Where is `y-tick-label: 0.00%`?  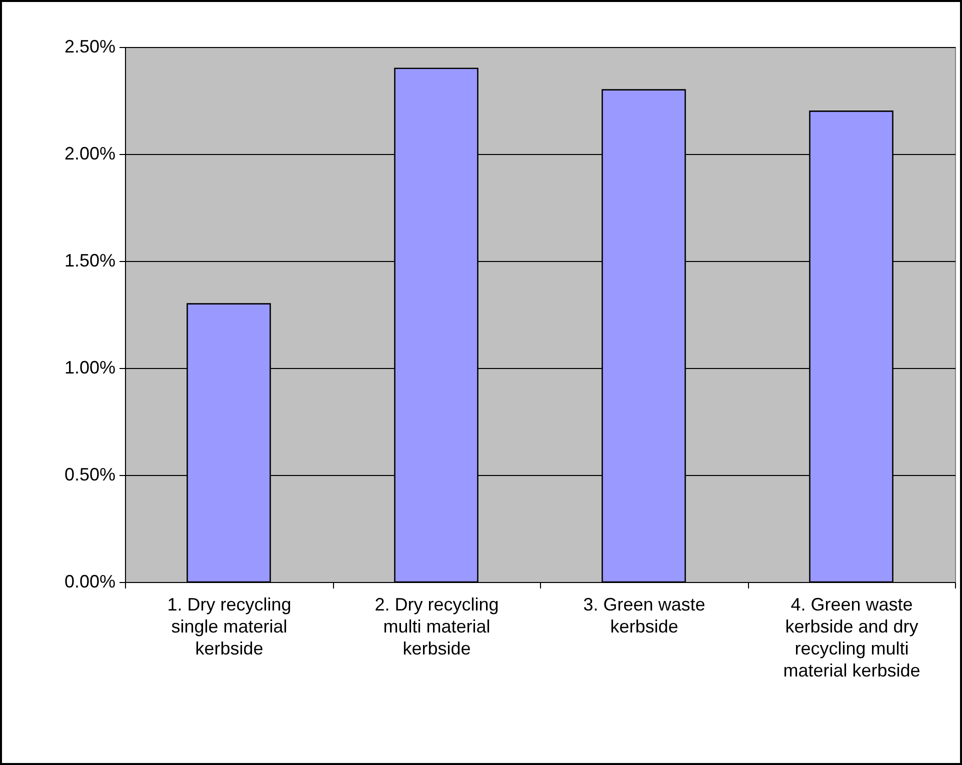 y-tick-label: 0.00% is located at coordinates (90, 582).